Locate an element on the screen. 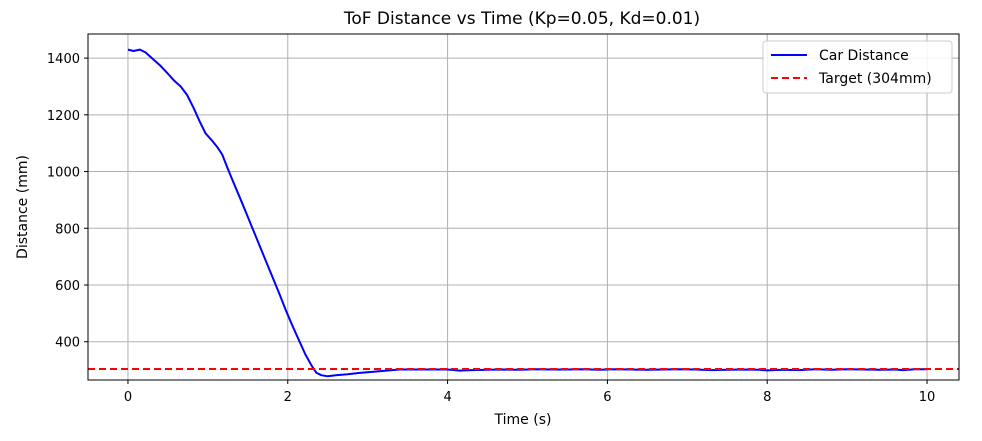 This screenshot has width=982, height=441. legend-box is located at coordinates (857, 67).